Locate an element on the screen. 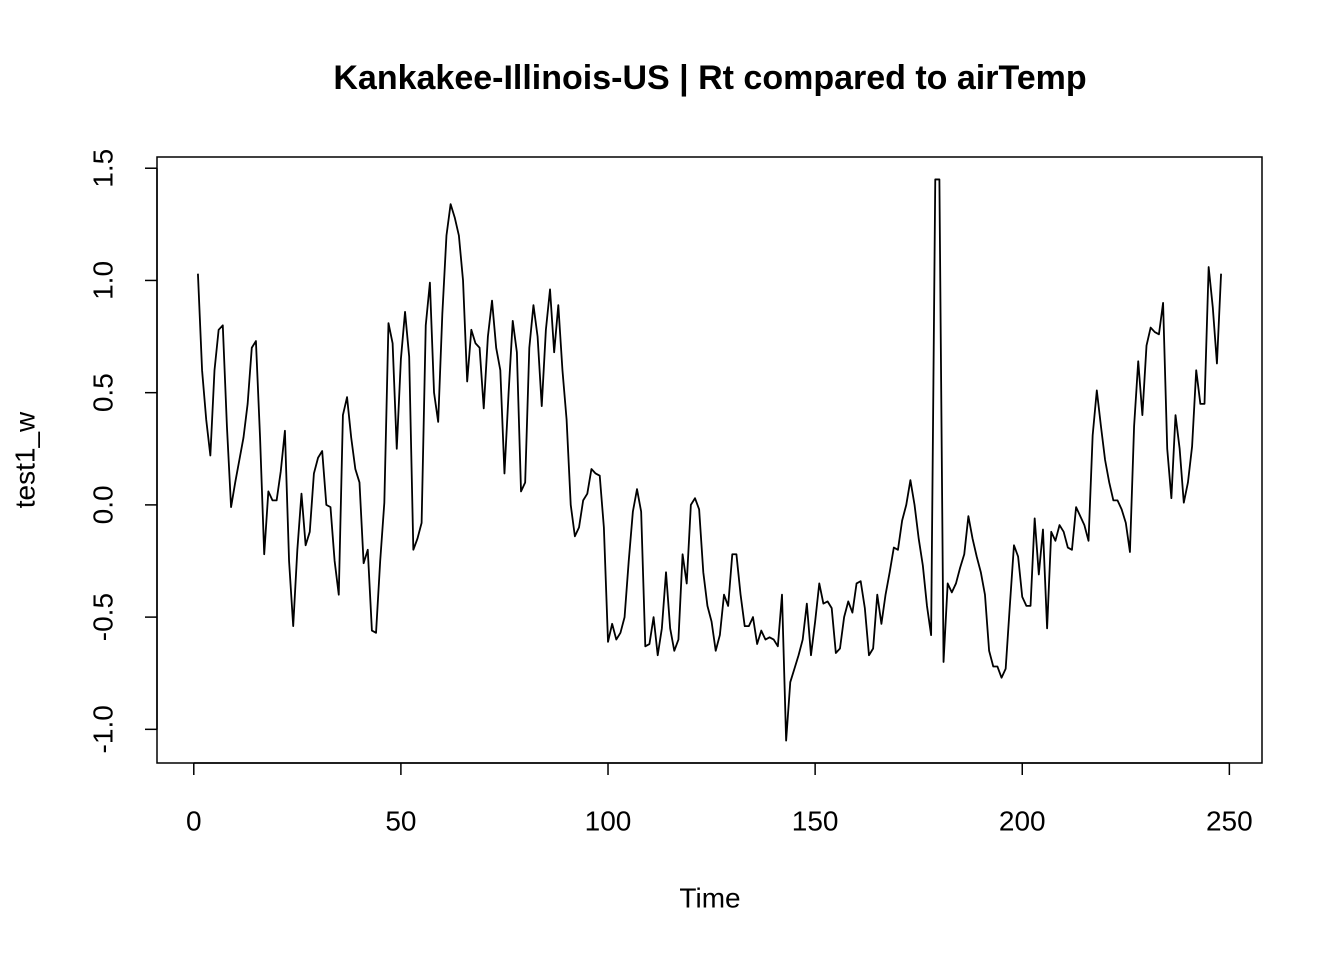 Image resolution: width=1344 pixels, height=960 pixels. y-tick-label: -0.5 is located at coordinates (102, 617).